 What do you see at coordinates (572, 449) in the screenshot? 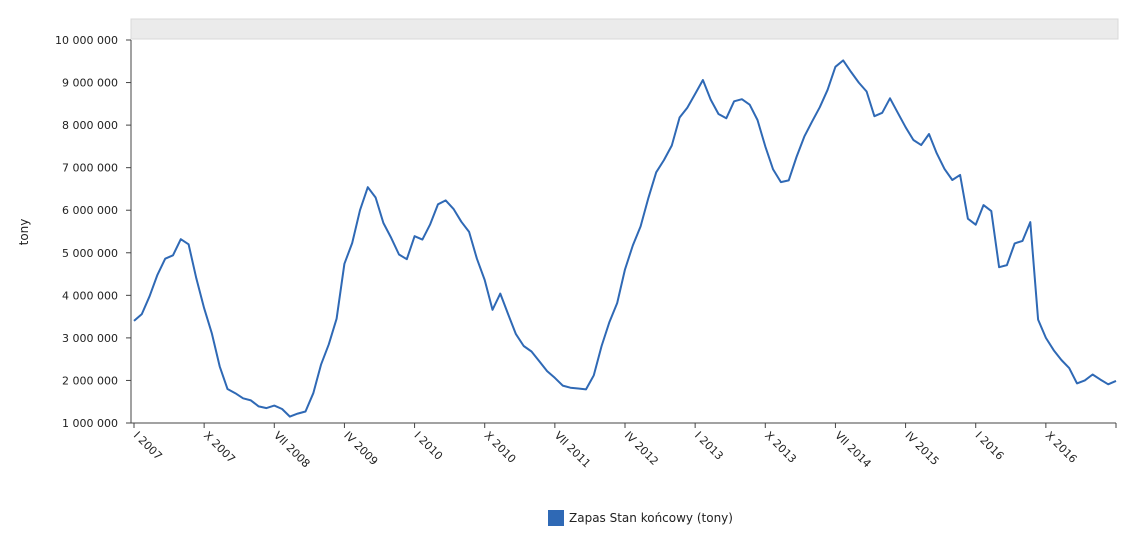
I see `x-tick-label: VII 2011` at bounding box center [572, 449].